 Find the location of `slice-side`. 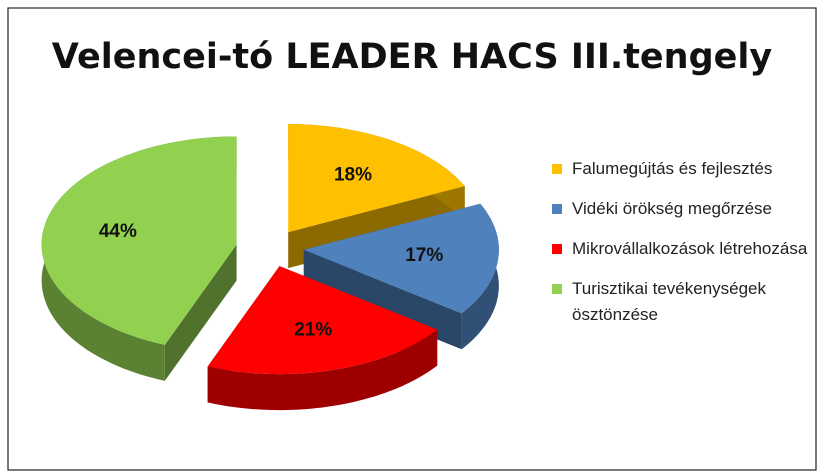

slice-side is located at coordinates (322, 370).